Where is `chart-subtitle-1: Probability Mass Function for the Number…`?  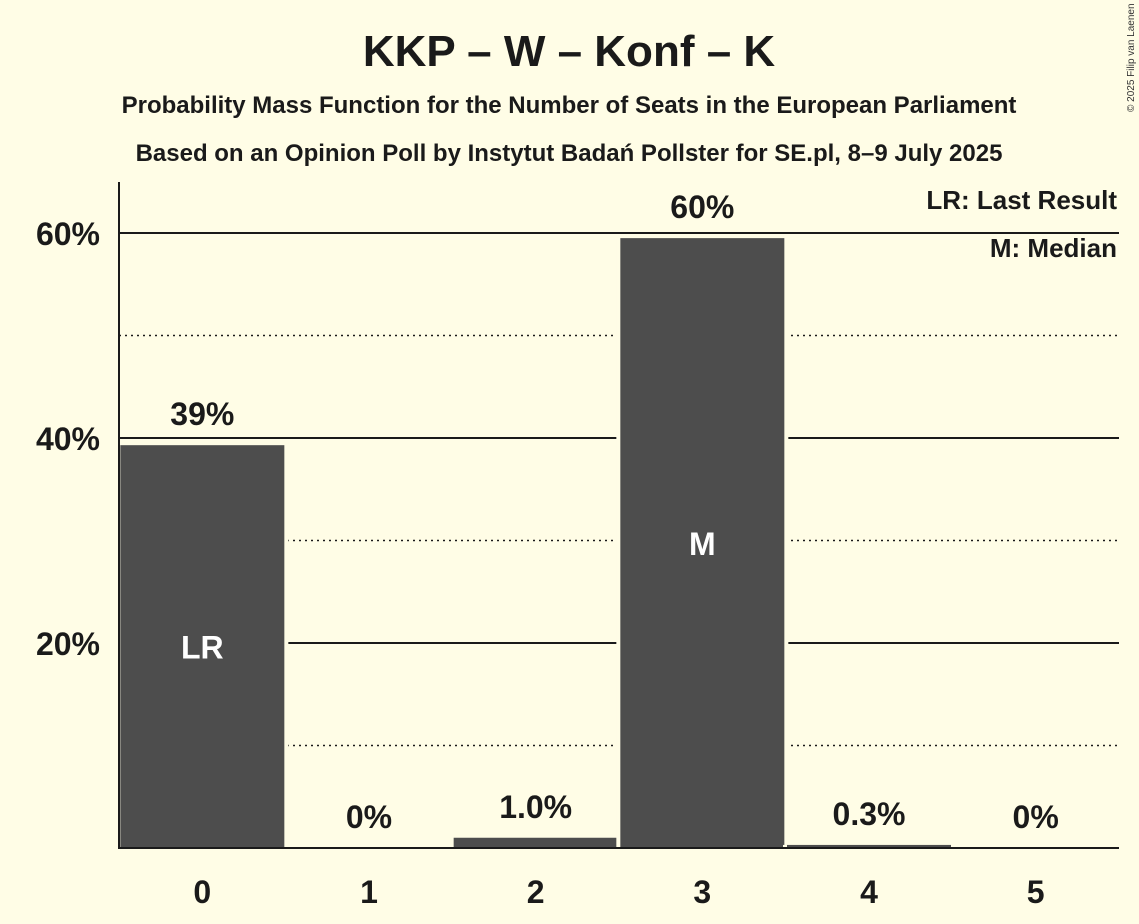 chart-subtitle-1: Probability Mass Function for the Number… is located at coordinates (569, 105).